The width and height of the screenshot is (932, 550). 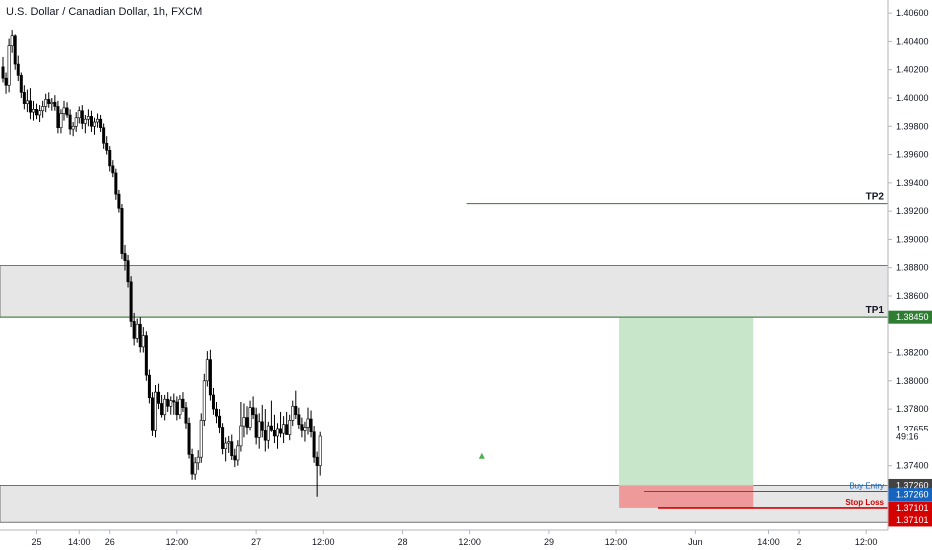 What do you see at coordinates (875, 310) in the screenshot?
I see `tp1-label: TP1` at bounding box center [875, 310].